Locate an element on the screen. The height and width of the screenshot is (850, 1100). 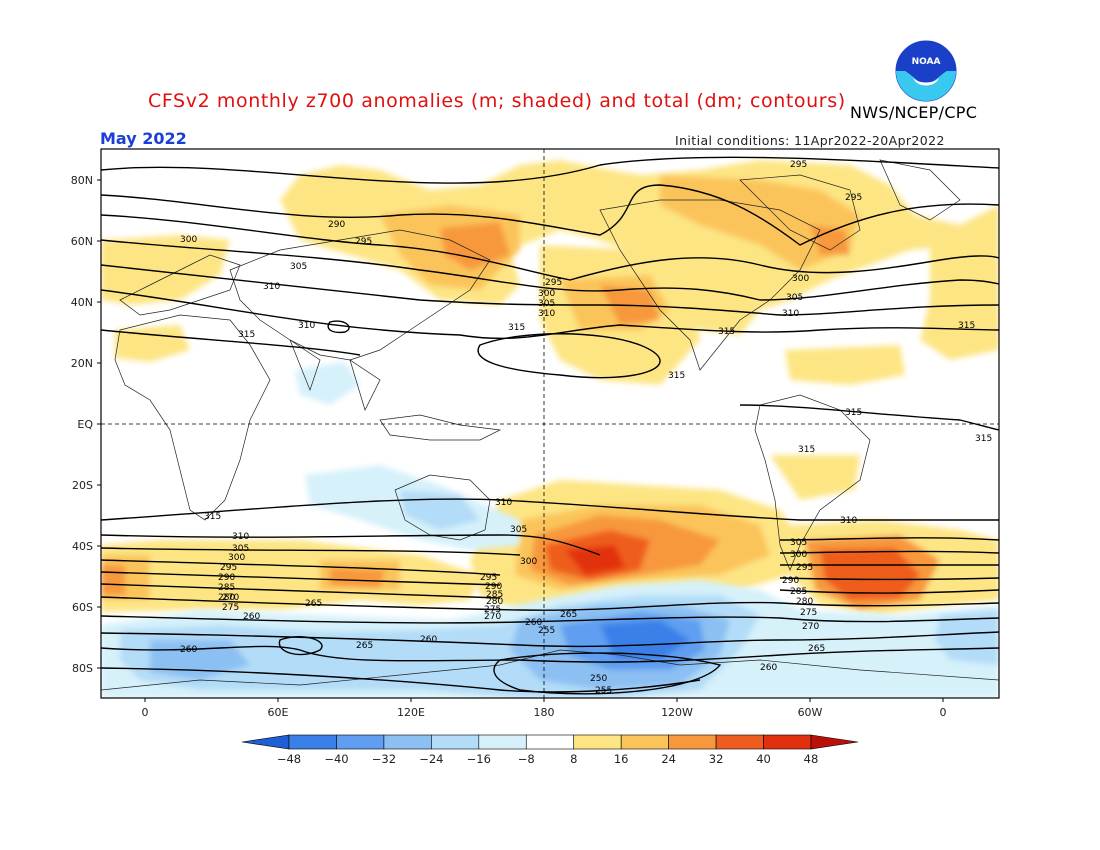
initial-conditions: Initial conditions: 11Apr2022-20Apr2022 is located at coordinates (810, 140).